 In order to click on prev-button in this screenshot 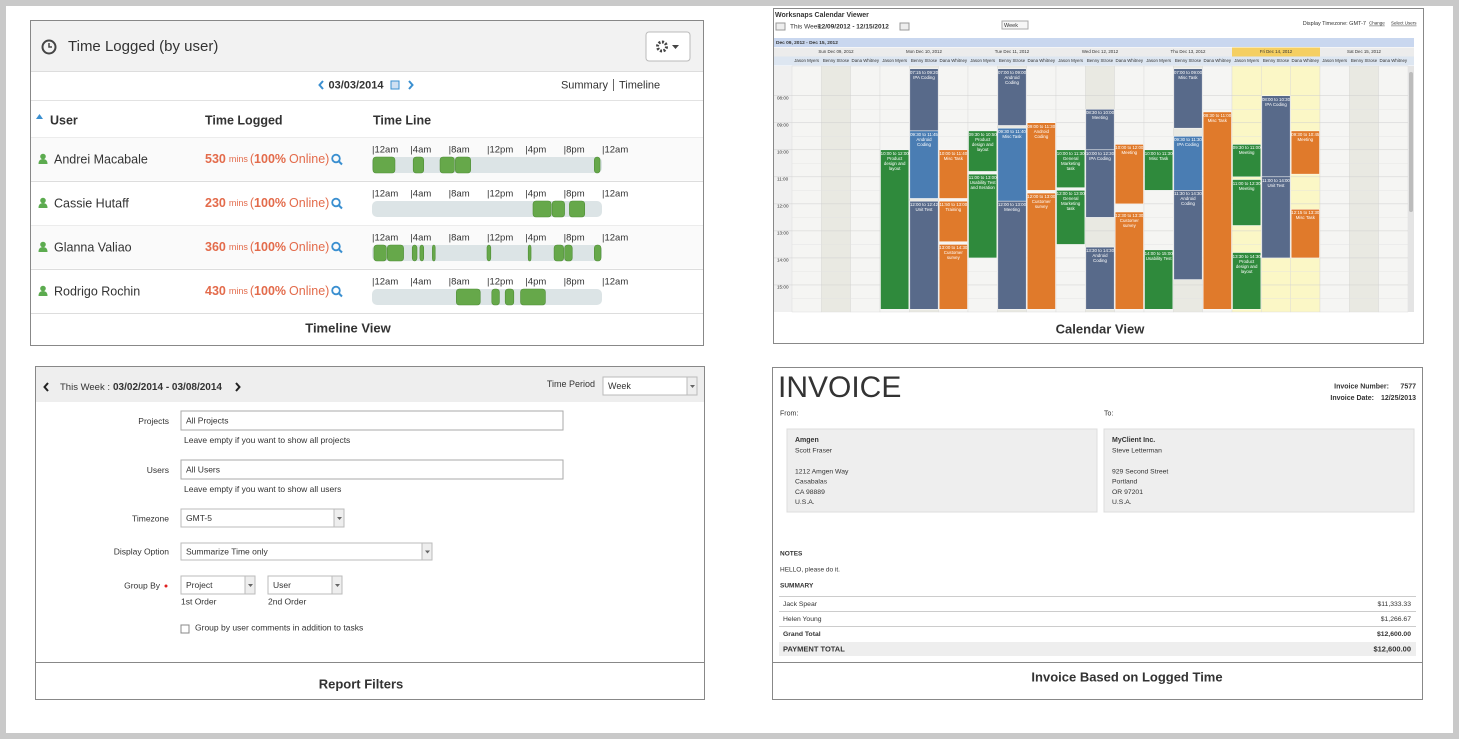, I will do `click(780, 26)`.